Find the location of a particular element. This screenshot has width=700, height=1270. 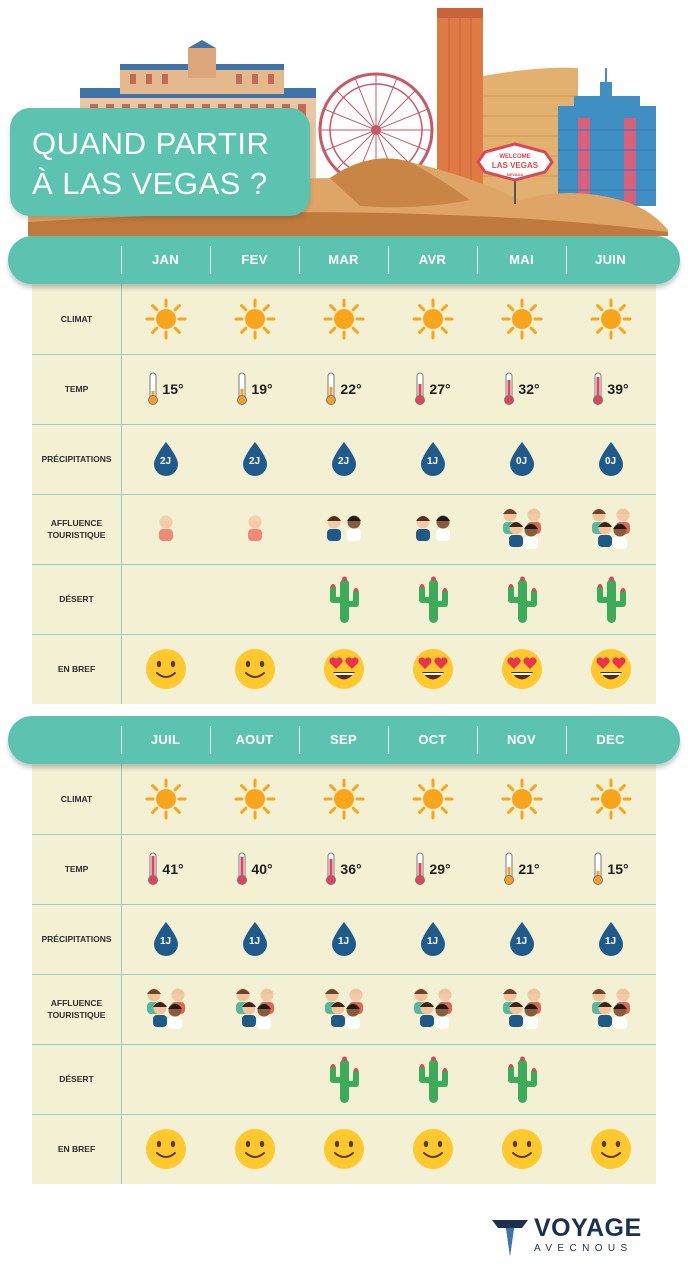

voyage-avec-nous-logo: VOYAGE AVECNOUS is located at coordinates (580, 1237).